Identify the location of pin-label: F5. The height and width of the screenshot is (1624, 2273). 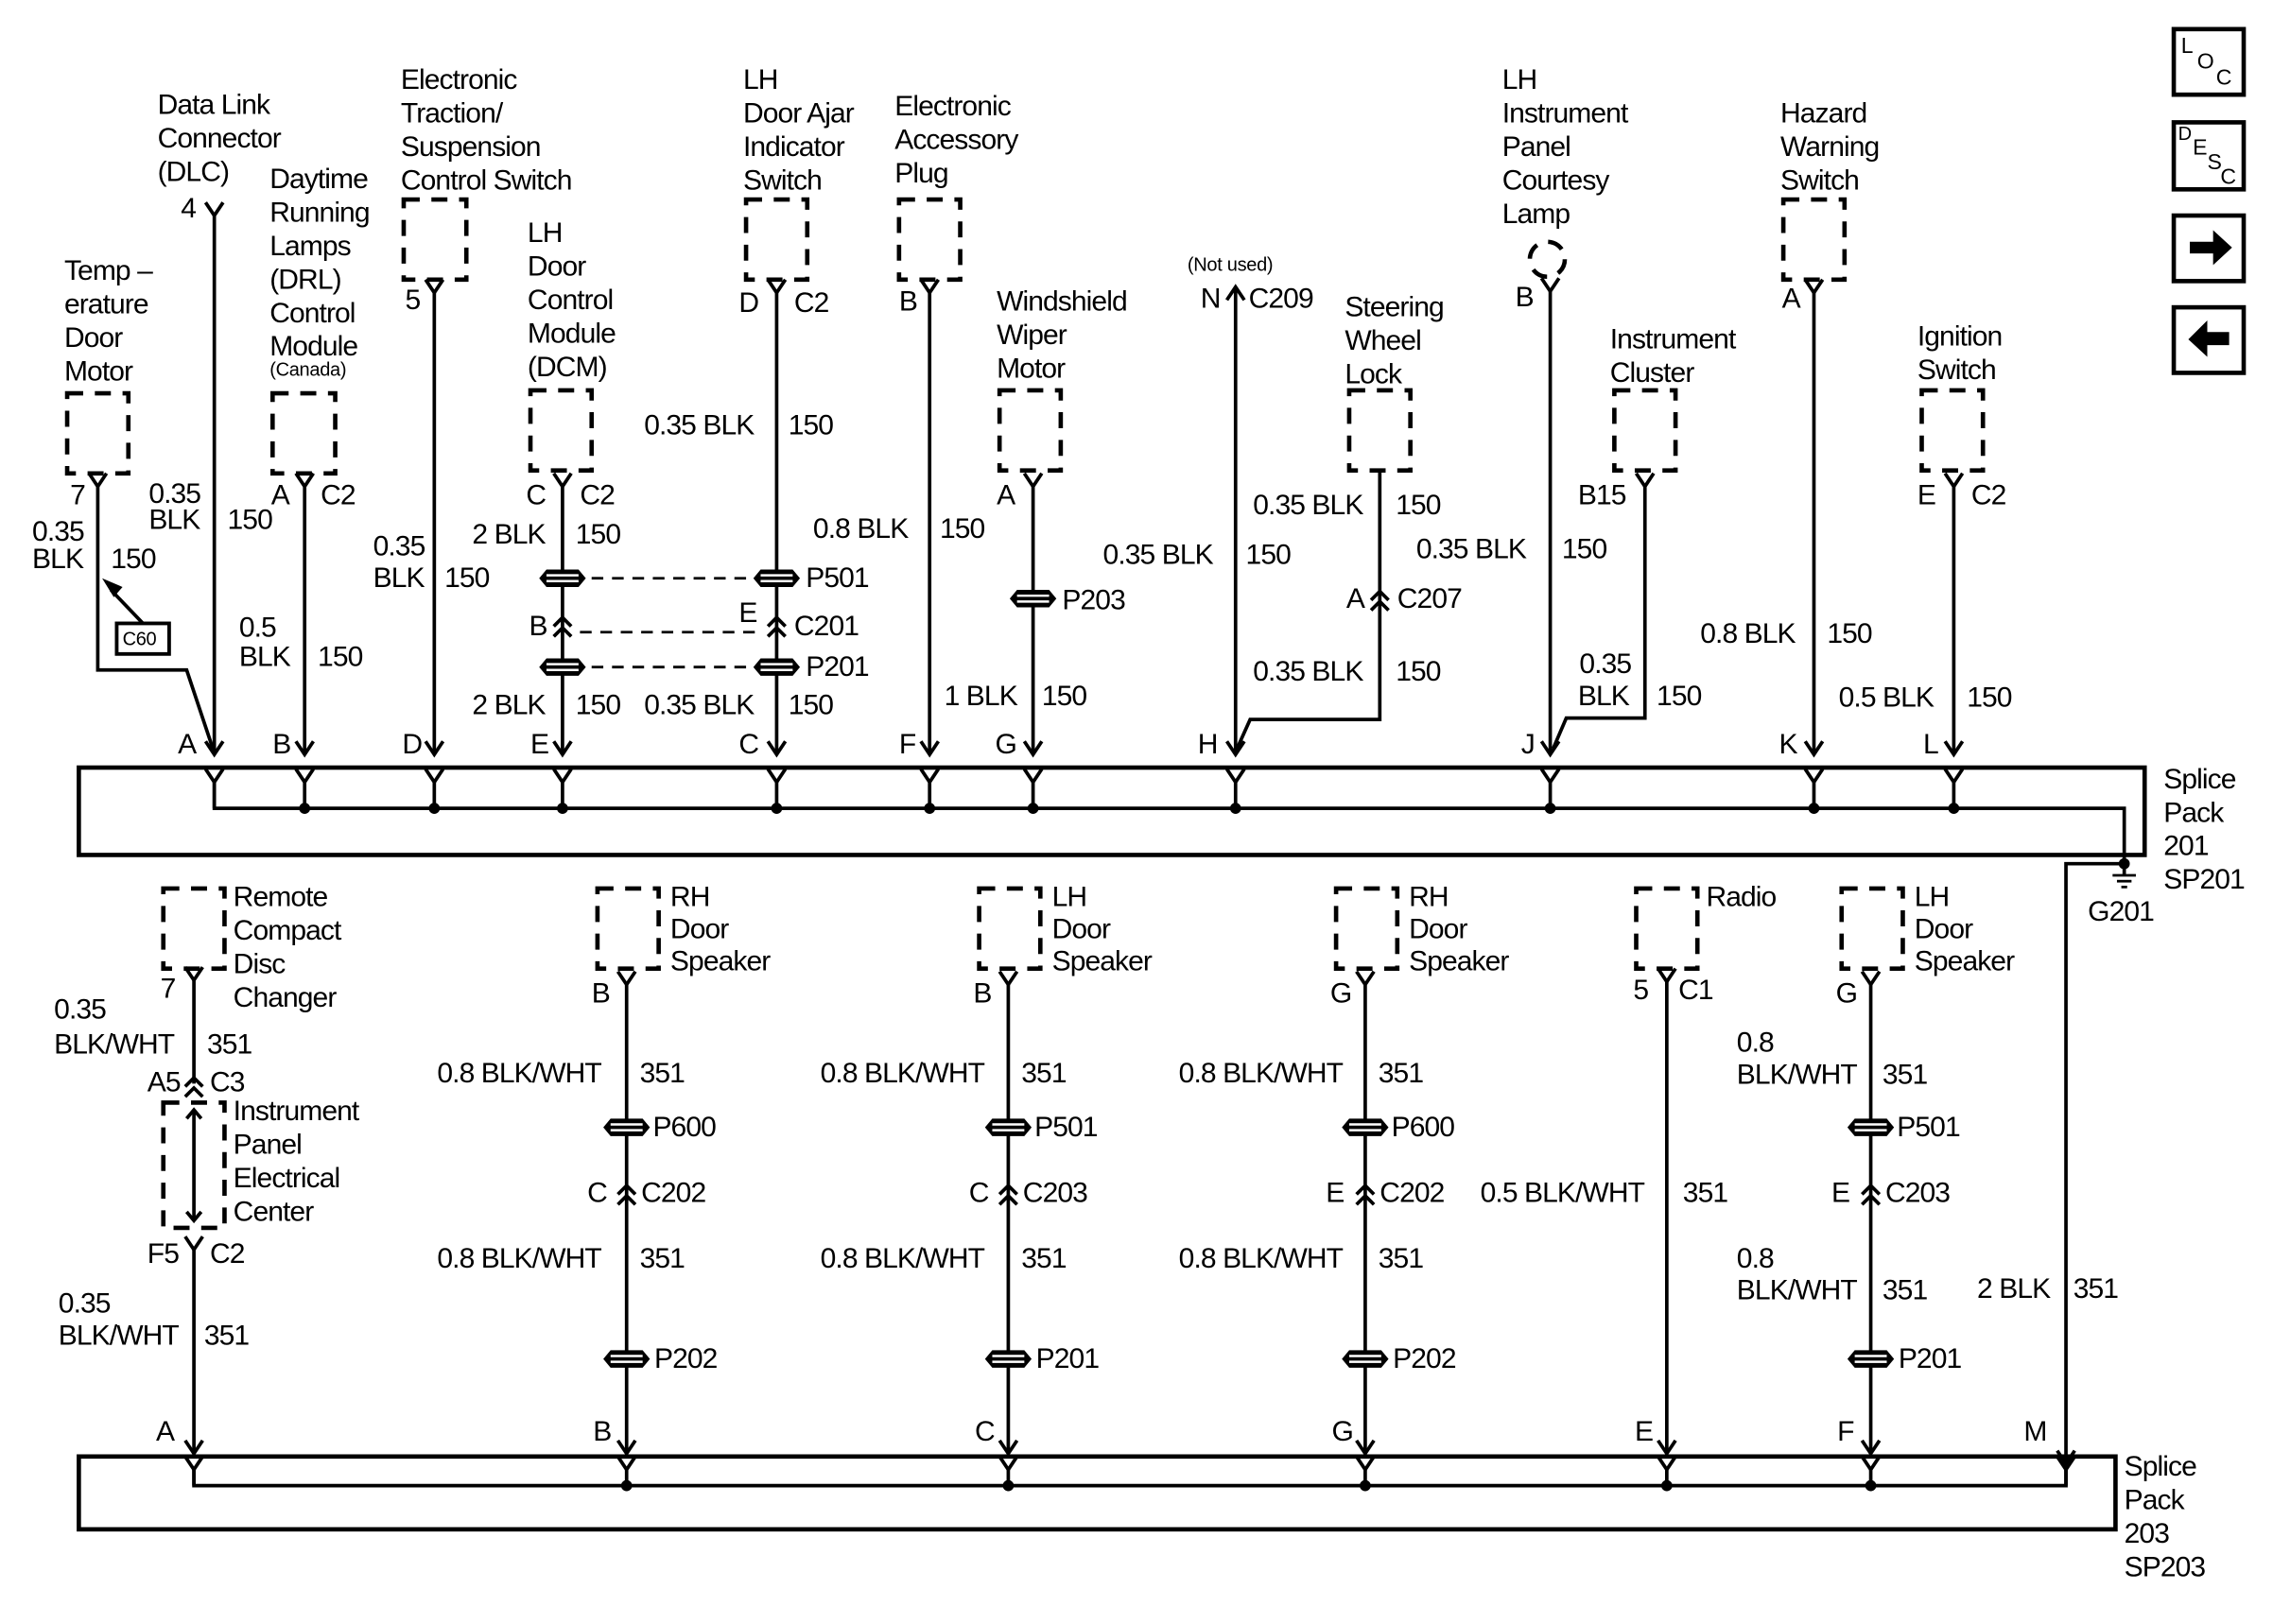
(163, 1254).